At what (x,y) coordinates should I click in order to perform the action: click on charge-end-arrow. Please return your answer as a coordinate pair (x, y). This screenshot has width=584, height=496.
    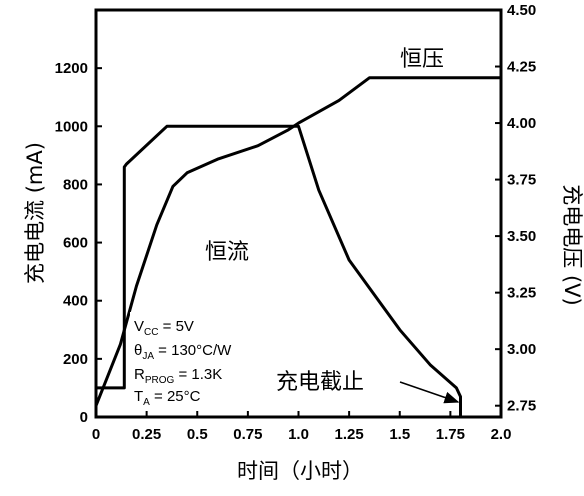
    Looking at the image, I should click on (429, 392).